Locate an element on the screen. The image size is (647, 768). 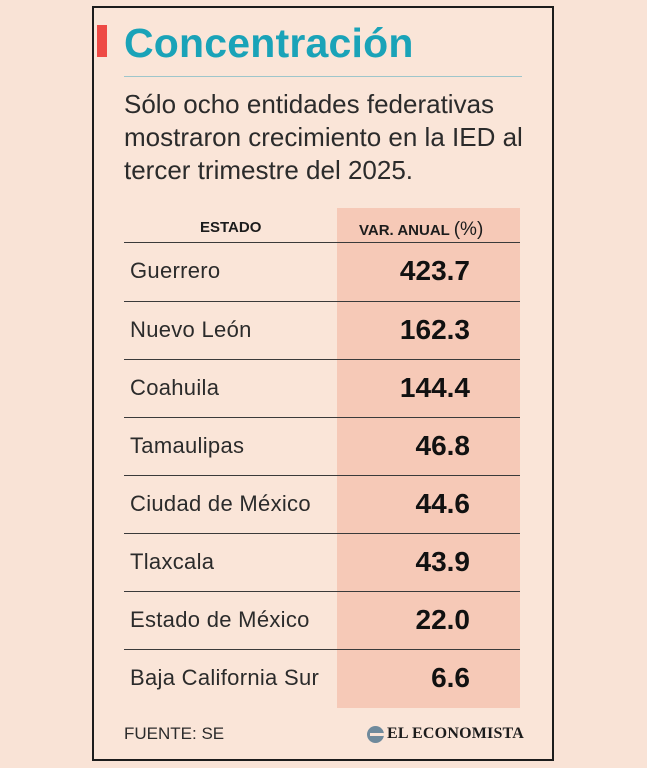
row-value: 423.7 is located at coordinates (434, 270).